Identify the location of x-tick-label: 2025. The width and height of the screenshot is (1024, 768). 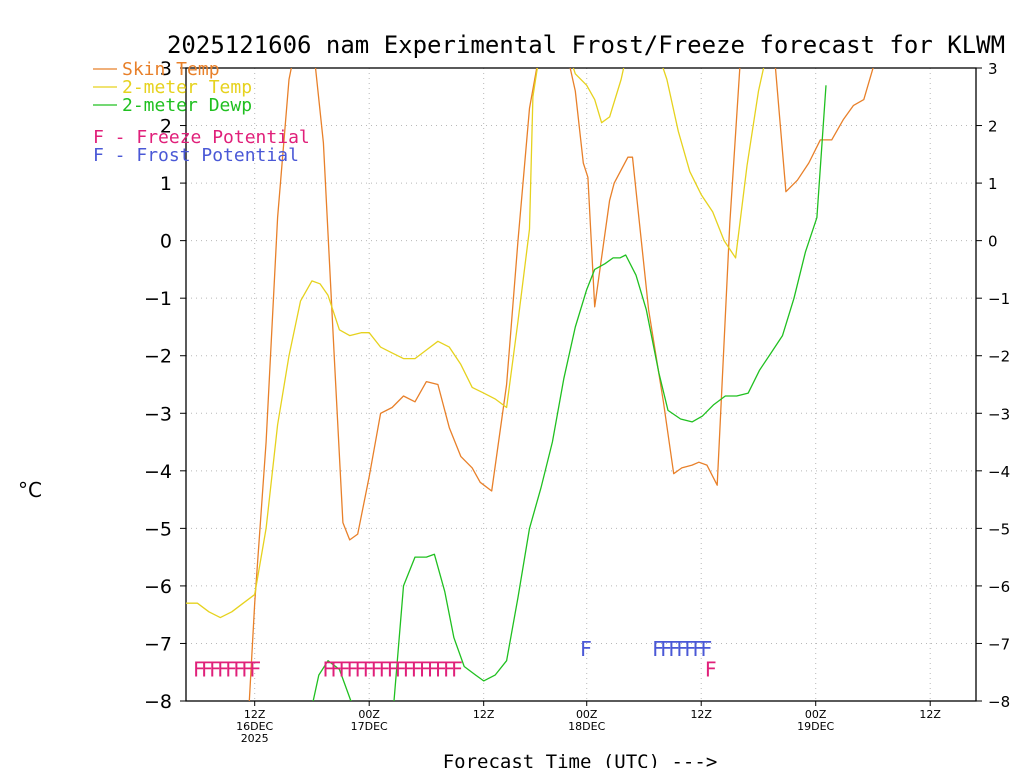
(255, 738).